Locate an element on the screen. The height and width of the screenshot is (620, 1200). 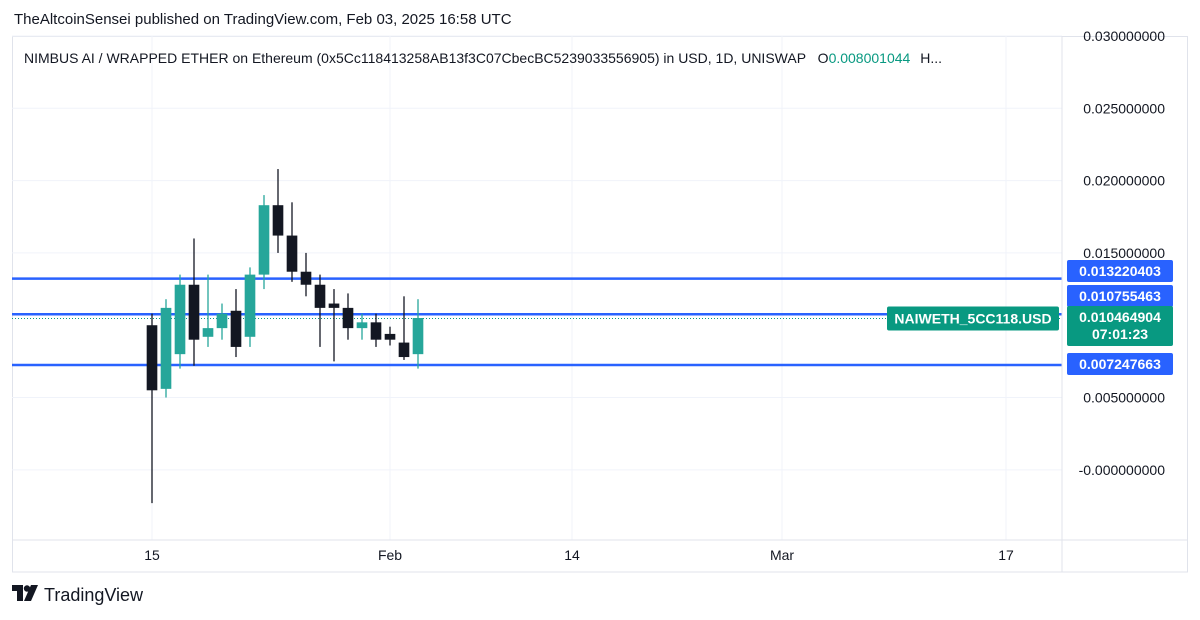
footer: TradingView is located at coordinates (77, 595).